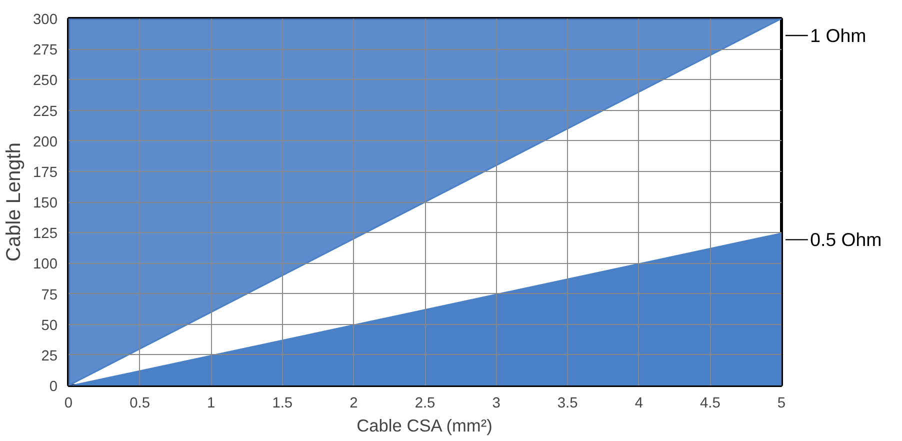 This screenshot has width=902, height=441. I want to click on y-tick-label: 25, so click(49, 356).